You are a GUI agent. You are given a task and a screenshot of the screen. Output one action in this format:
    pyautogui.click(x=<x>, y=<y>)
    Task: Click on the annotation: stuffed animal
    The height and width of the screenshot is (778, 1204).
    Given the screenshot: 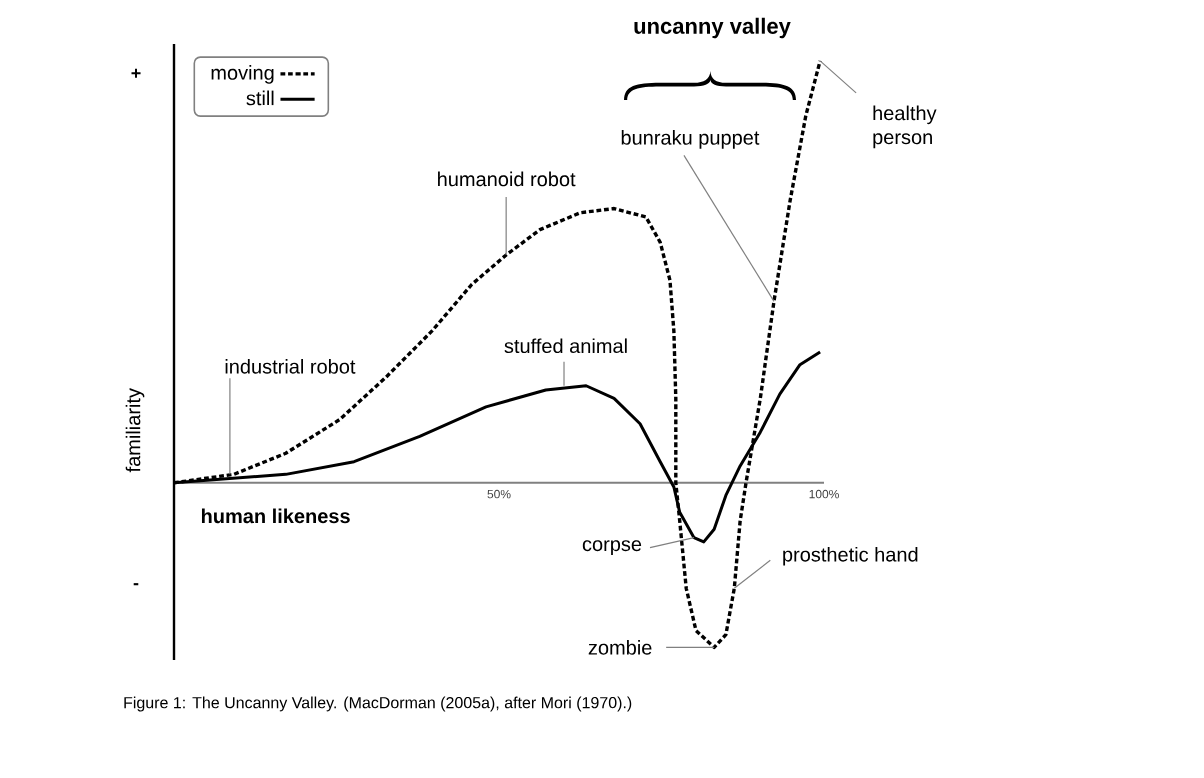 What is the action you would take?
    pyautogui.click(x=565, y=346)
    